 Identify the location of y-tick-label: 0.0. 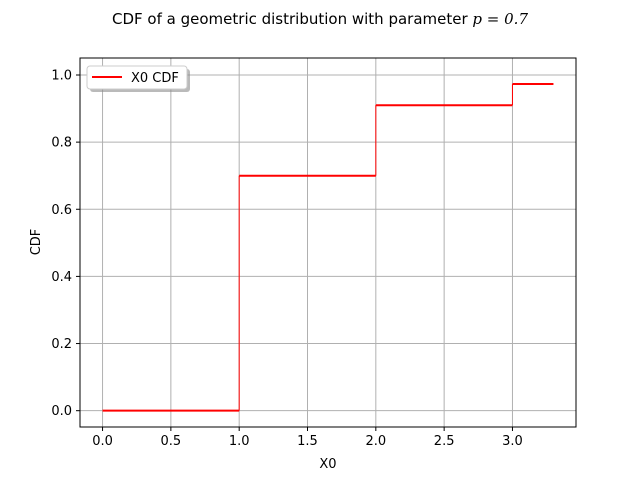
(61, 411).